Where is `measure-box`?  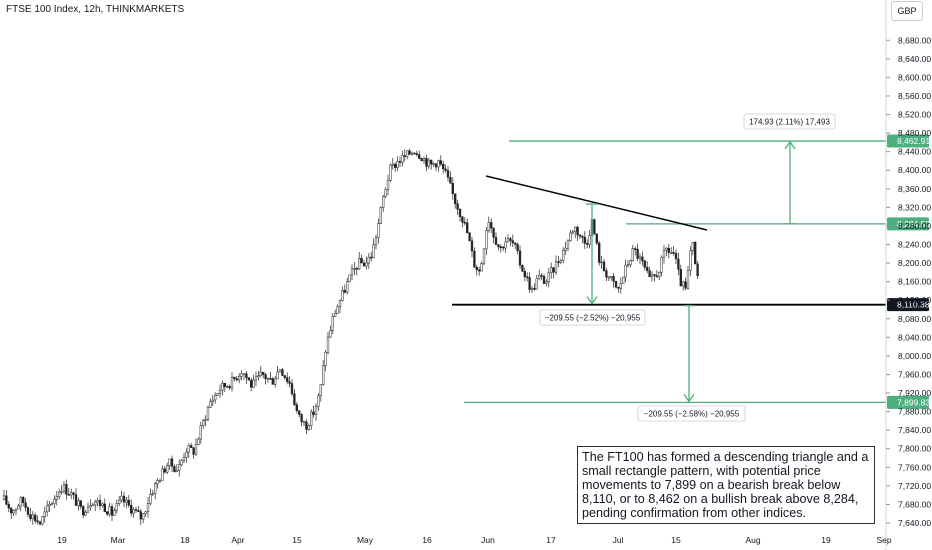
measure-box is located at coordinates (691, 413).